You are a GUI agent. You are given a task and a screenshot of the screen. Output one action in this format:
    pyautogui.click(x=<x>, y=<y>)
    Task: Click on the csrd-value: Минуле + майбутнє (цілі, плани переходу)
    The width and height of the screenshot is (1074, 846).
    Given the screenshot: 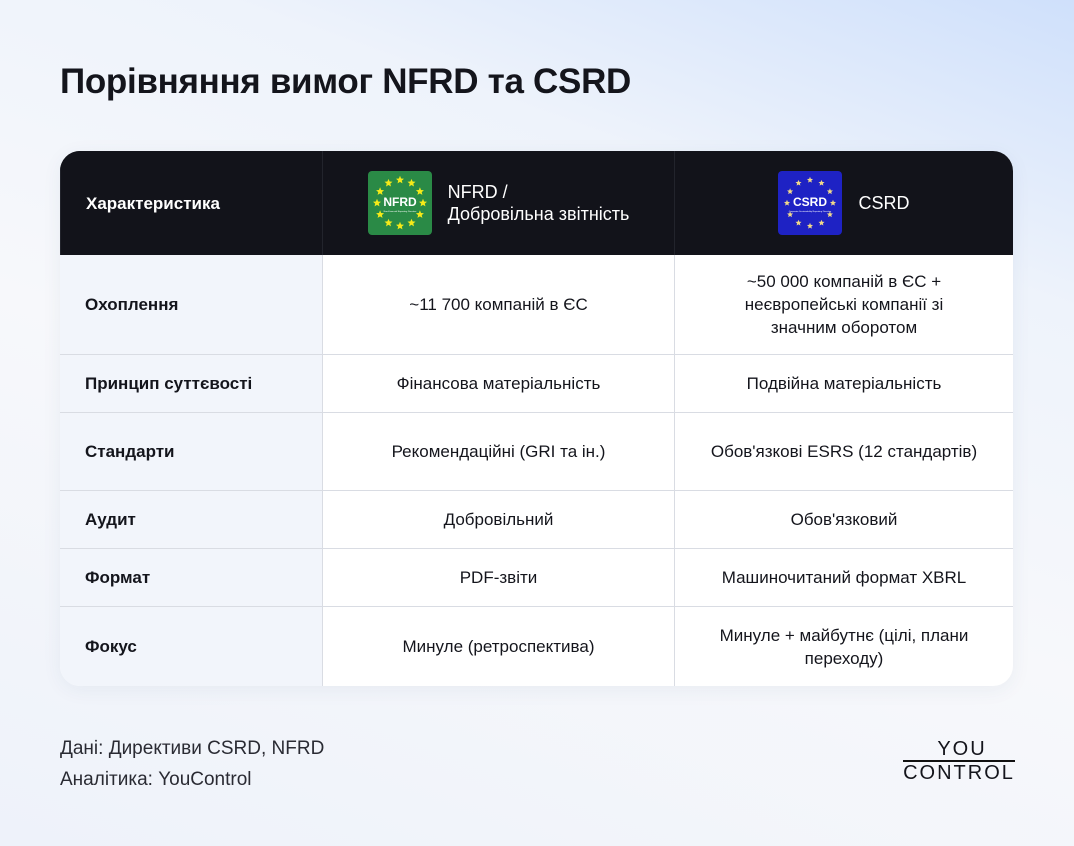 What is the action you would take?
    pyautogui.click(x=843, y=646)
    